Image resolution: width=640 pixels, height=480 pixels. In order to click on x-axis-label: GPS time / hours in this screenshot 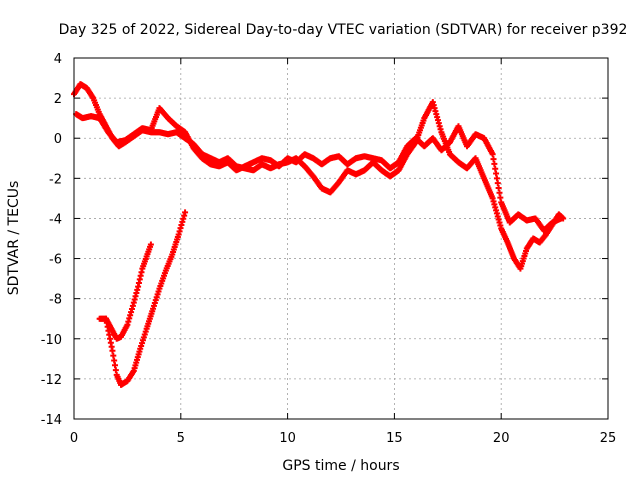, I will do `click(340, 466)`.